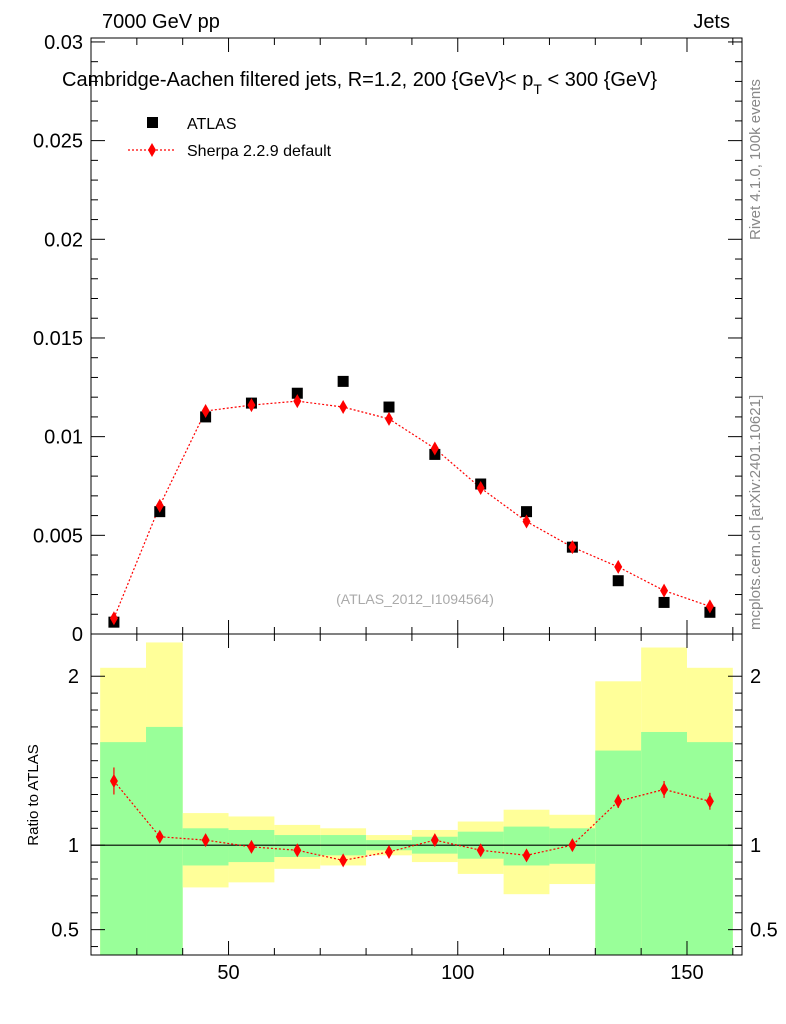 This screenshot has width=786, height=1024. Describe the element at coordinates (77, 635) in the screenshot. I see `main-ytick-label: 0` at that location.